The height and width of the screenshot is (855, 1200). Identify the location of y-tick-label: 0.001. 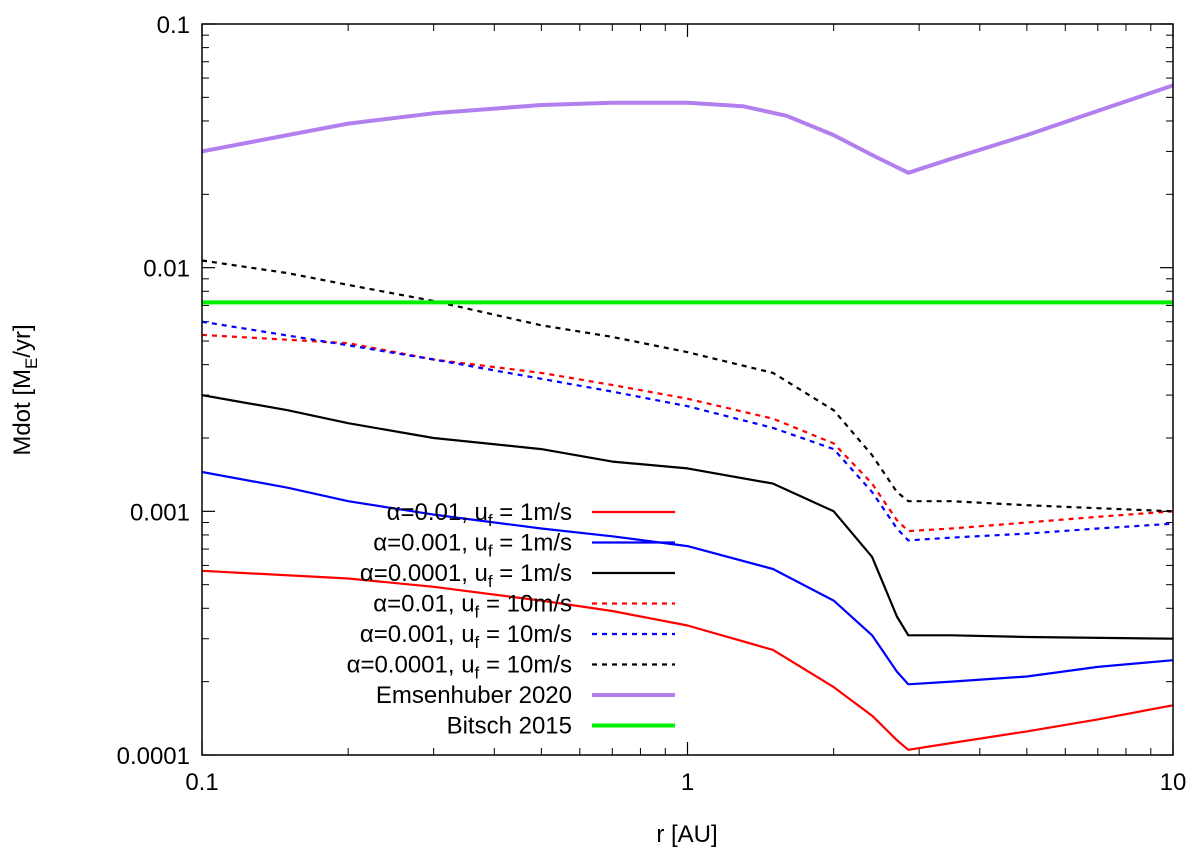
(160, 512).